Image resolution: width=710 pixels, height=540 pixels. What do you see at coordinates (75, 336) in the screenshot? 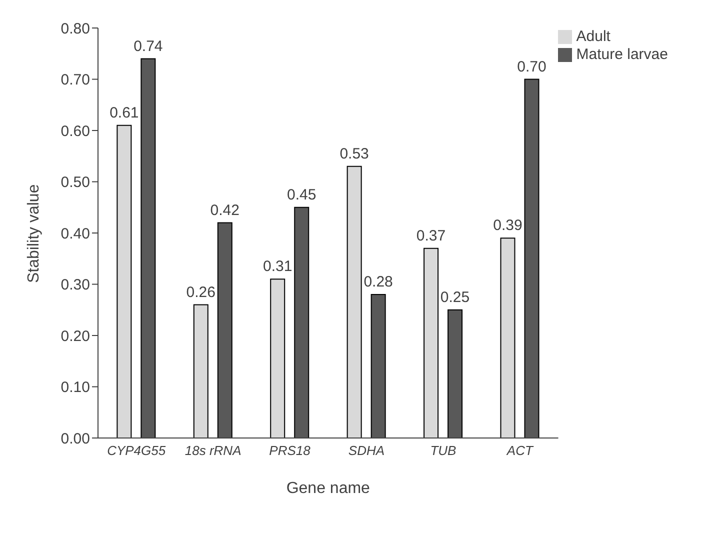
I see `y-tick-label: 0.20` at bounding box center [75, 336].